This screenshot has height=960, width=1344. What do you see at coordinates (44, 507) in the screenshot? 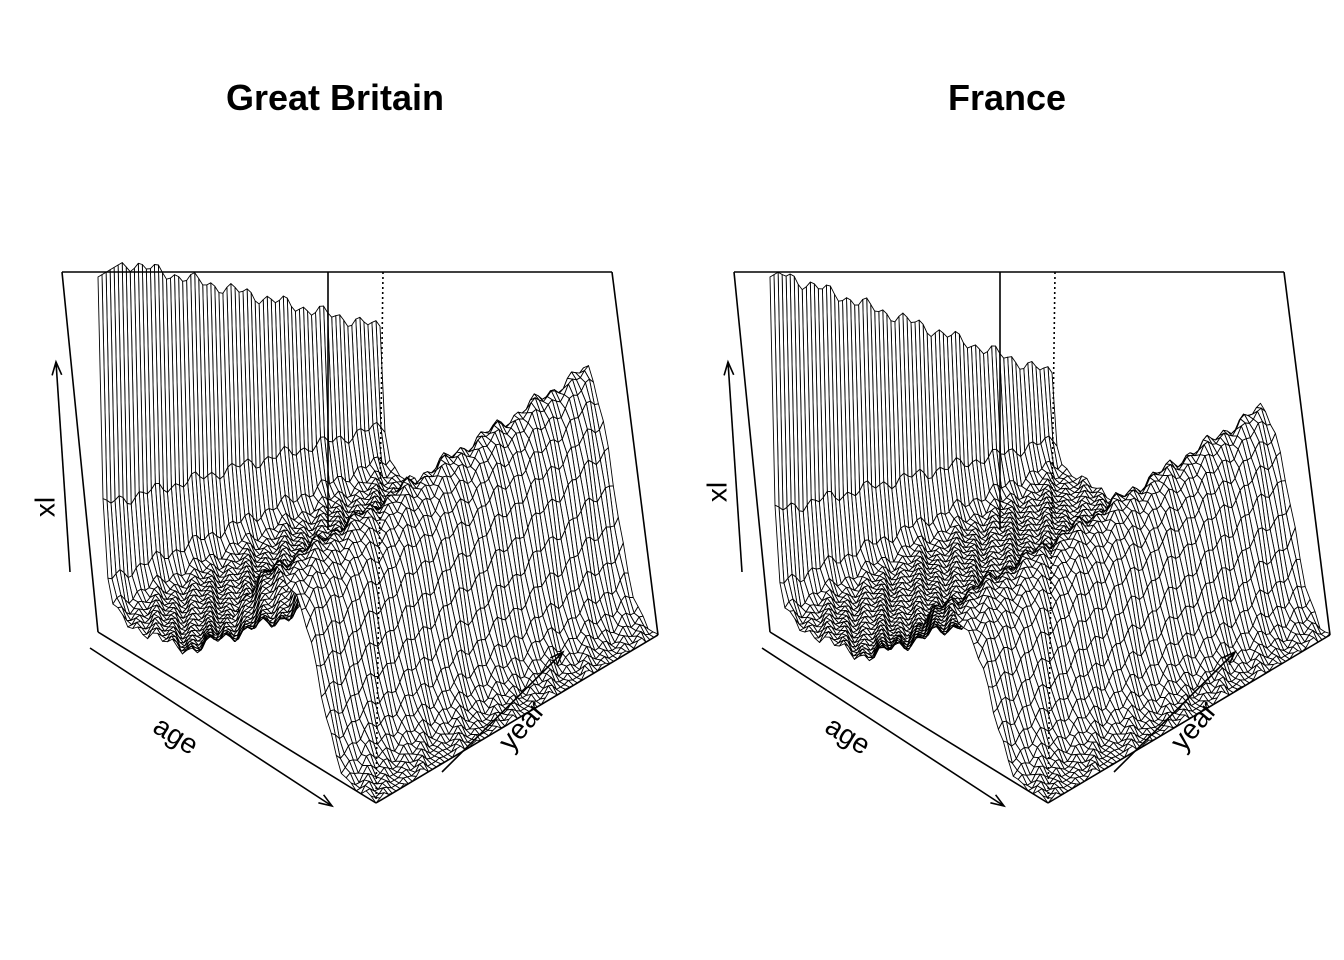
I see `xl-axis-label: xl` at bounding box center [44, 507].